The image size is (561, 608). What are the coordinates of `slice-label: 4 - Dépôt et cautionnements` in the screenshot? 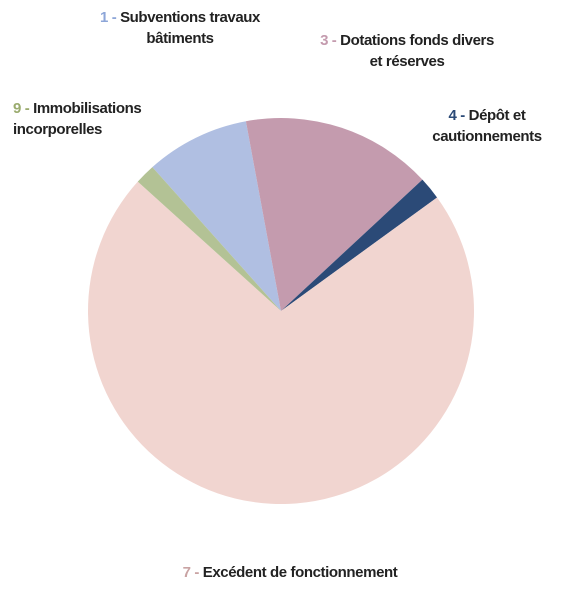 It's located at (486, 126).